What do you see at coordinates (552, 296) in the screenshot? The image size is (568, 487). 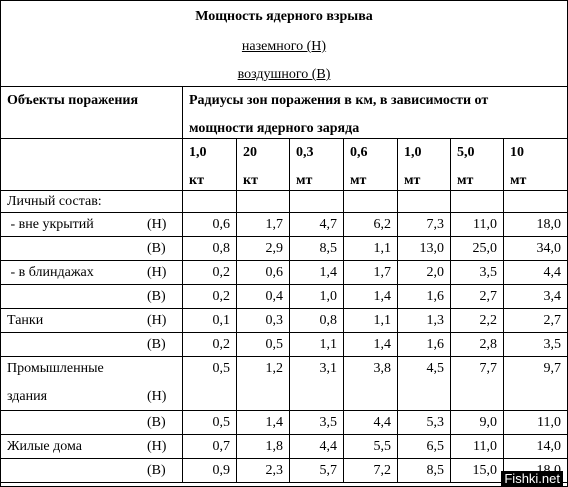 I see `cell-value: 3,4` at bounding box center [552, 296].